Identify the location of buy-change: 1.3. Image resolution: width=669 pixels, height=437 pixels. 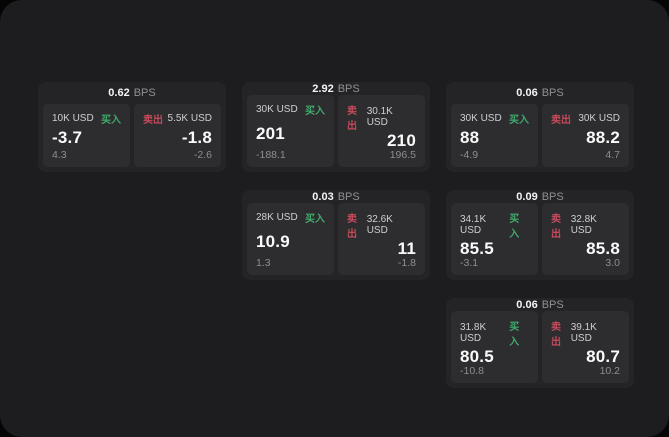
(263, 263).